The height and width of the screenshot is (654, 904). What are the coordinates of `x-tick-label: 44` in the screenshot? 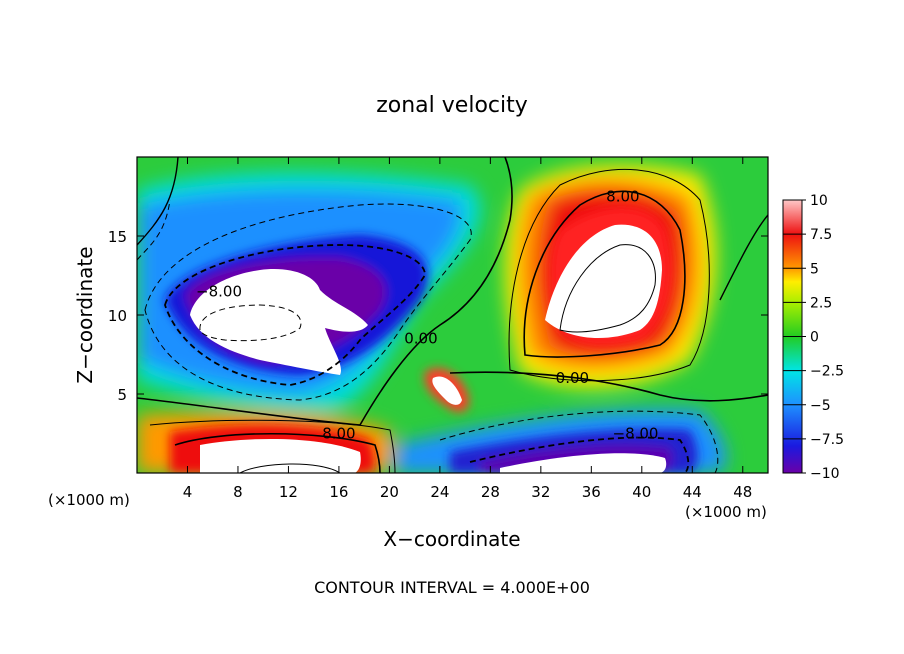 It's located at (692, 492).